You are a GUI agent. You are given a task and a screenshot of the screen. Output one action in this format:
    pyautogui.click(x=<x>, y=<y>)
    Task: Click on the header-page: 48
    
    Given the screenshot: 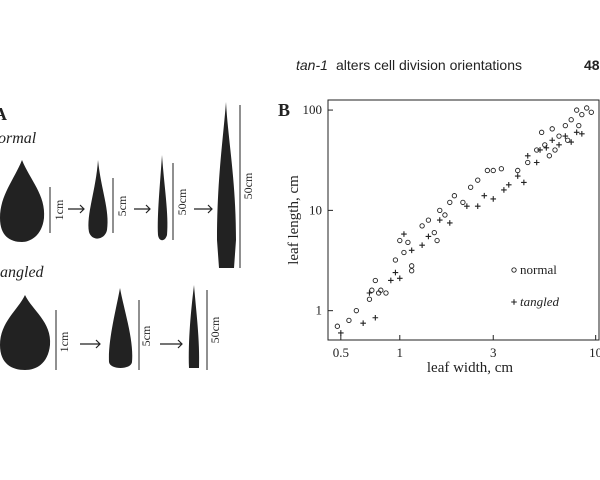 What is the action you would take?
    pyautogui.click(x=592, y=65)
    